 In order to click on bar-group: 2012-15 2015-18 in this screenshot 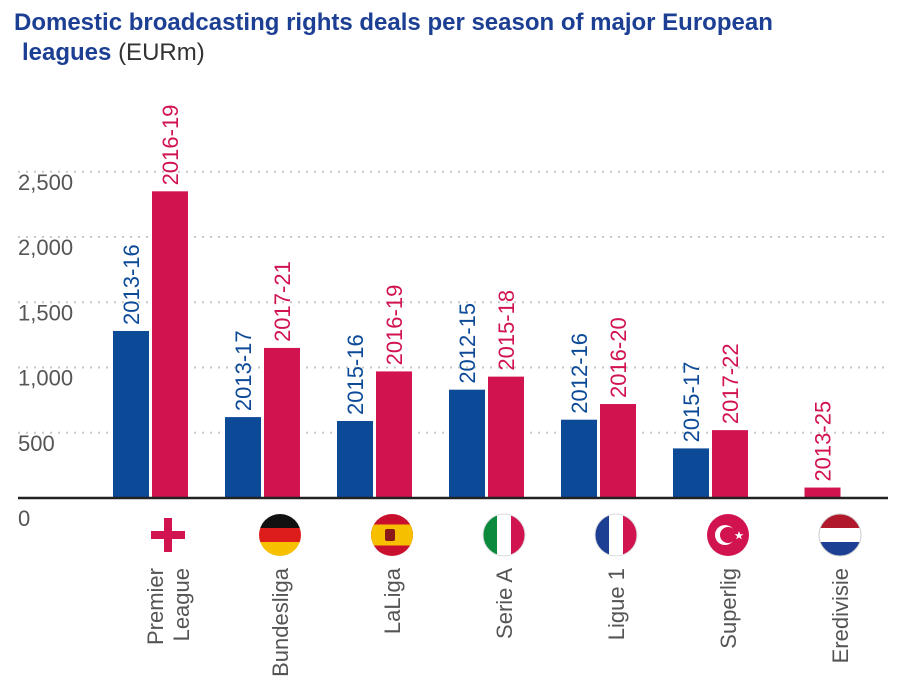, I will do `click(486, 394)`.